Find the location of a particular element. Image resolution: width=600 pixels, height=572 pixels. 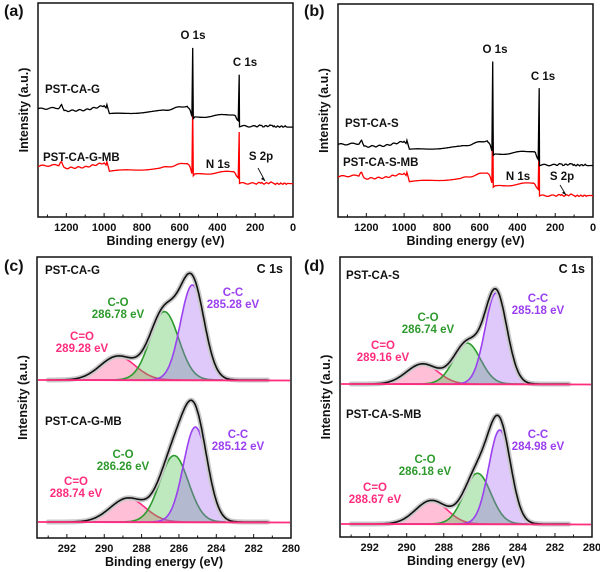

x-tick-label: 1200 is located at coordinates (66, 228).